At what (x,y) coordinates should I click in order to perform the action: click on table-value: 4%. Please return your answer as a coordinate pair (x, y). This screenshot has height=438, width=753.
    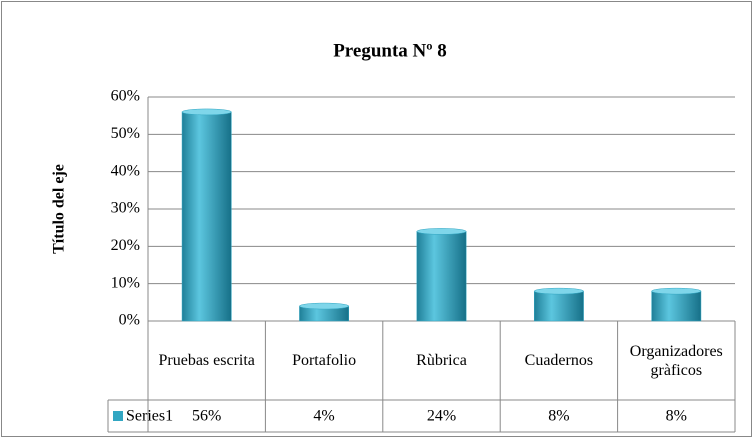
    Looking at the image, I should click on (323, 416).